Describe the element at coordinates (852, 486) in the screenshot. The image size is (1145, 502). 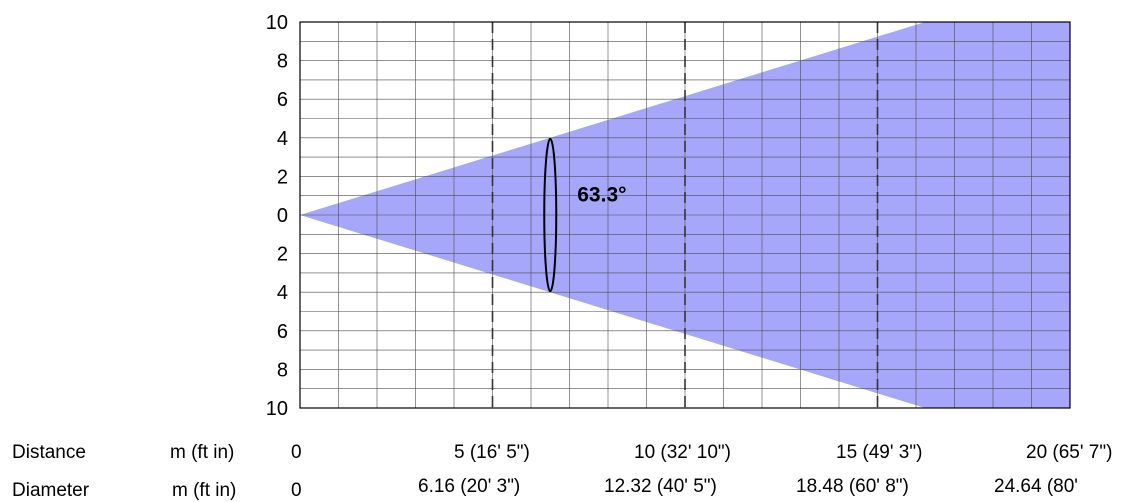
I see `diameter-value: 18.48 (60' 8")` at that location.